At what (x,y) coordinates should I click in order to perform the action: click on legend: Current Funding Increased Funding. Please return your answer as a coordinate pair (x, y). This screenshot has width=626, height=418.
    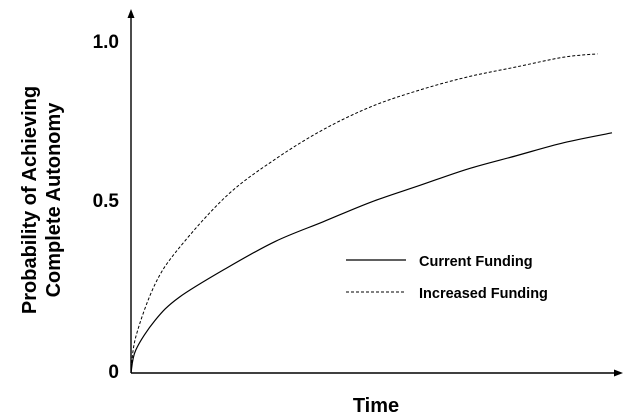
    Looking at the image, I should click on (447, 278).